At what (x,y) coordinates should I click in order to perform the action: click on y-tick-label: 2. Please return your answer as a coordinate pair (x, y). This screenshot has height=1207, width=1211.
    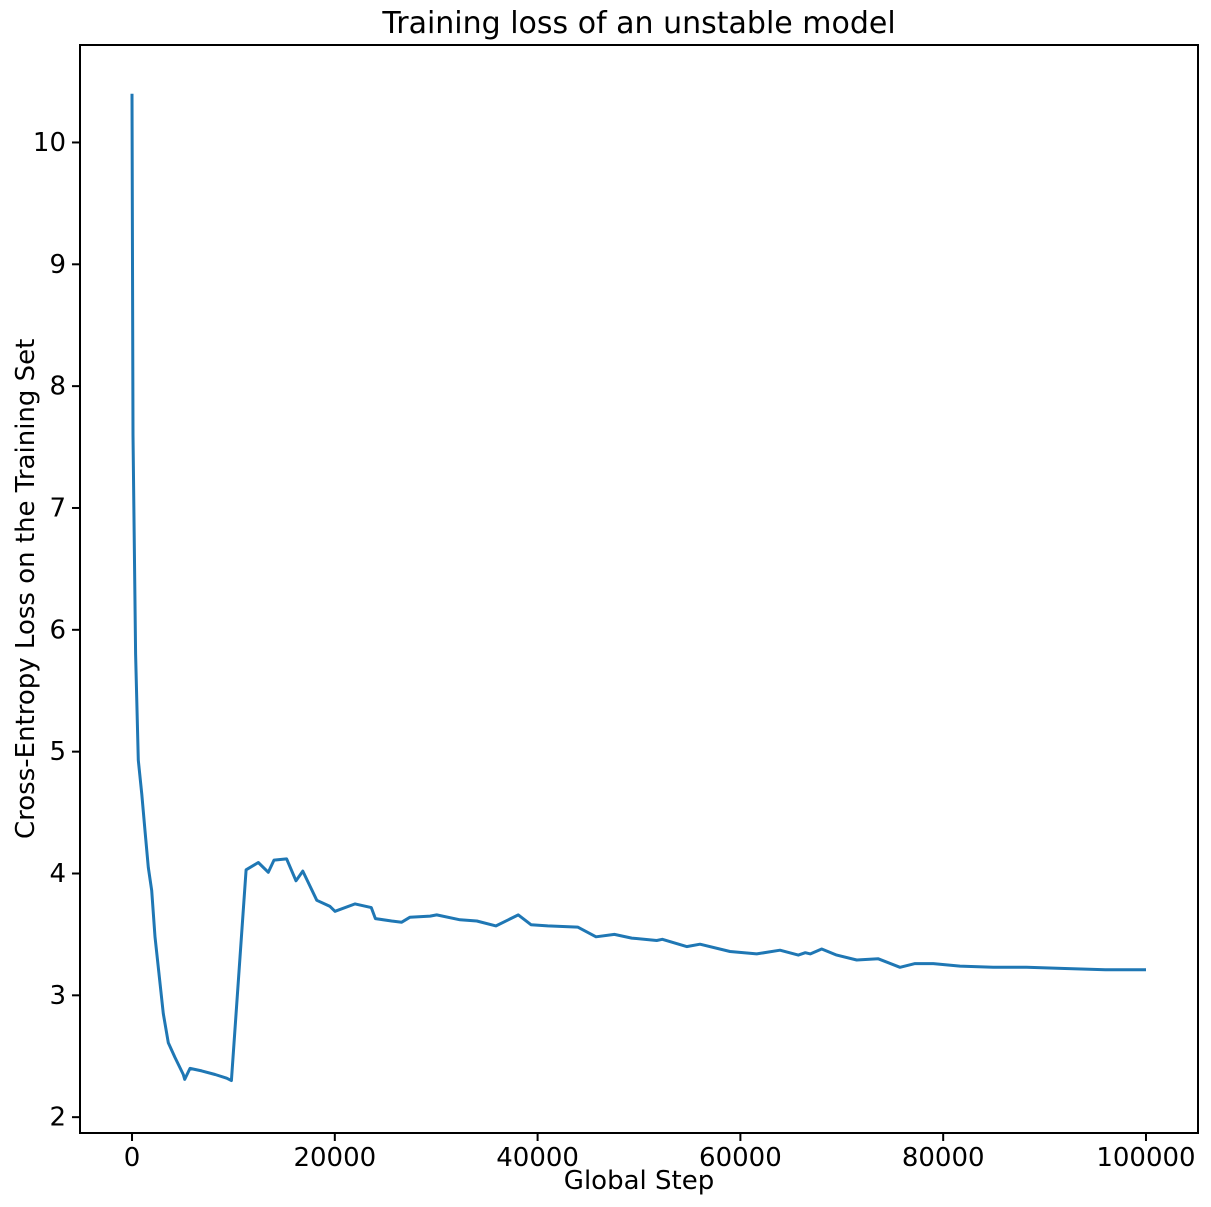
    Looking at the image, I should click on (57, 1118).